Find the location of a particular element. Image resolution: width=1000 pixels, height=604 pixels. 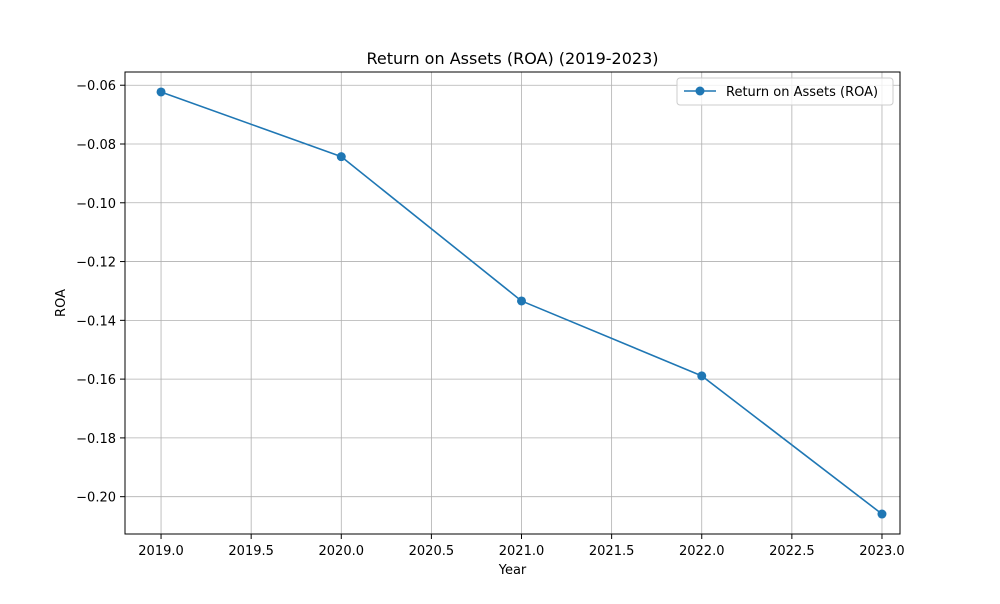

y-tick-label: −0.06 is located at coordinates (96, 86).